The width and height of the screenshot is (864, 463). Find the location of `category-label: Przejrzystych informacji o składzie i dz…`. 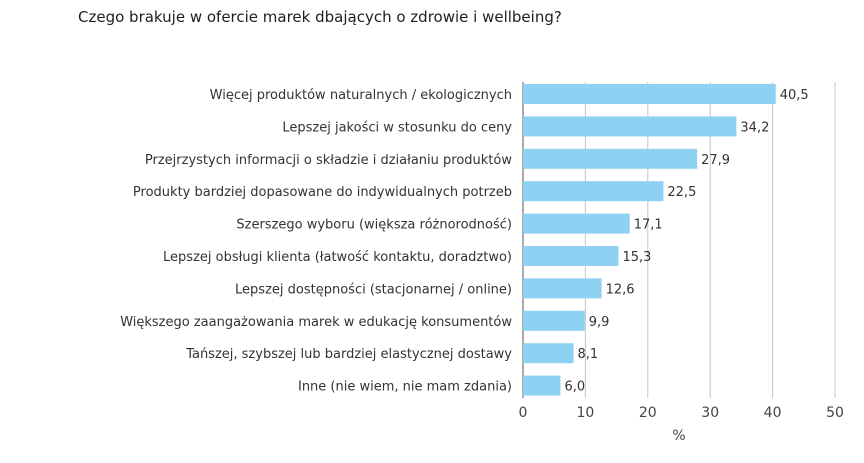

category-label: Przejrzystych informacji o składzie i dz… is located at coordinates (328, 160).